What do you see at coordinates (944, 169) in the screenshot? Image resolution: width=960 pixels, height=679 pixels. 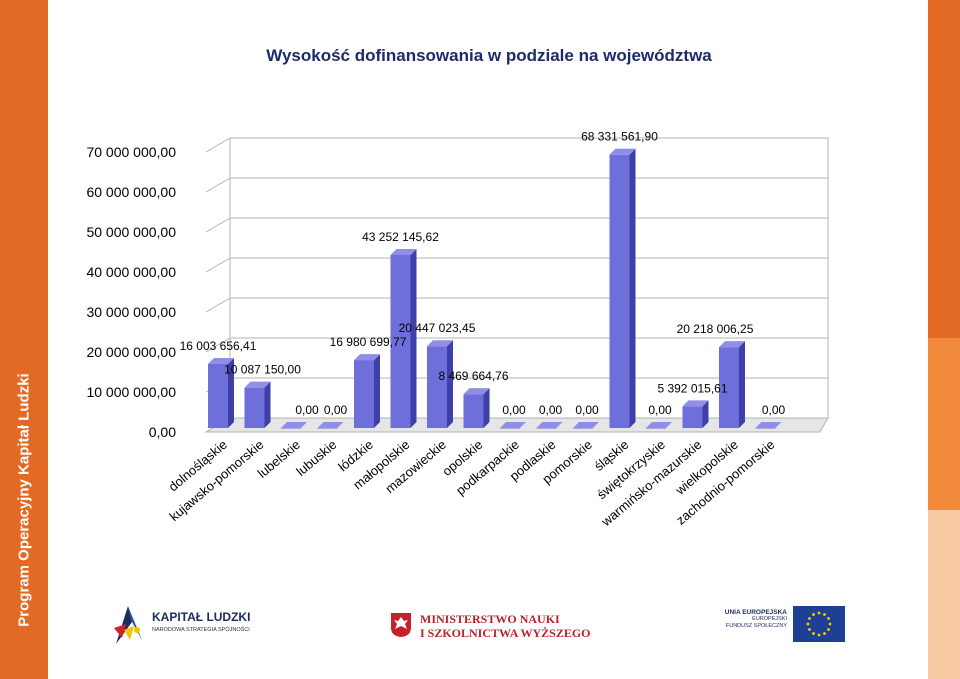 I see `right-band-dark` at bounding box center [944, 169].